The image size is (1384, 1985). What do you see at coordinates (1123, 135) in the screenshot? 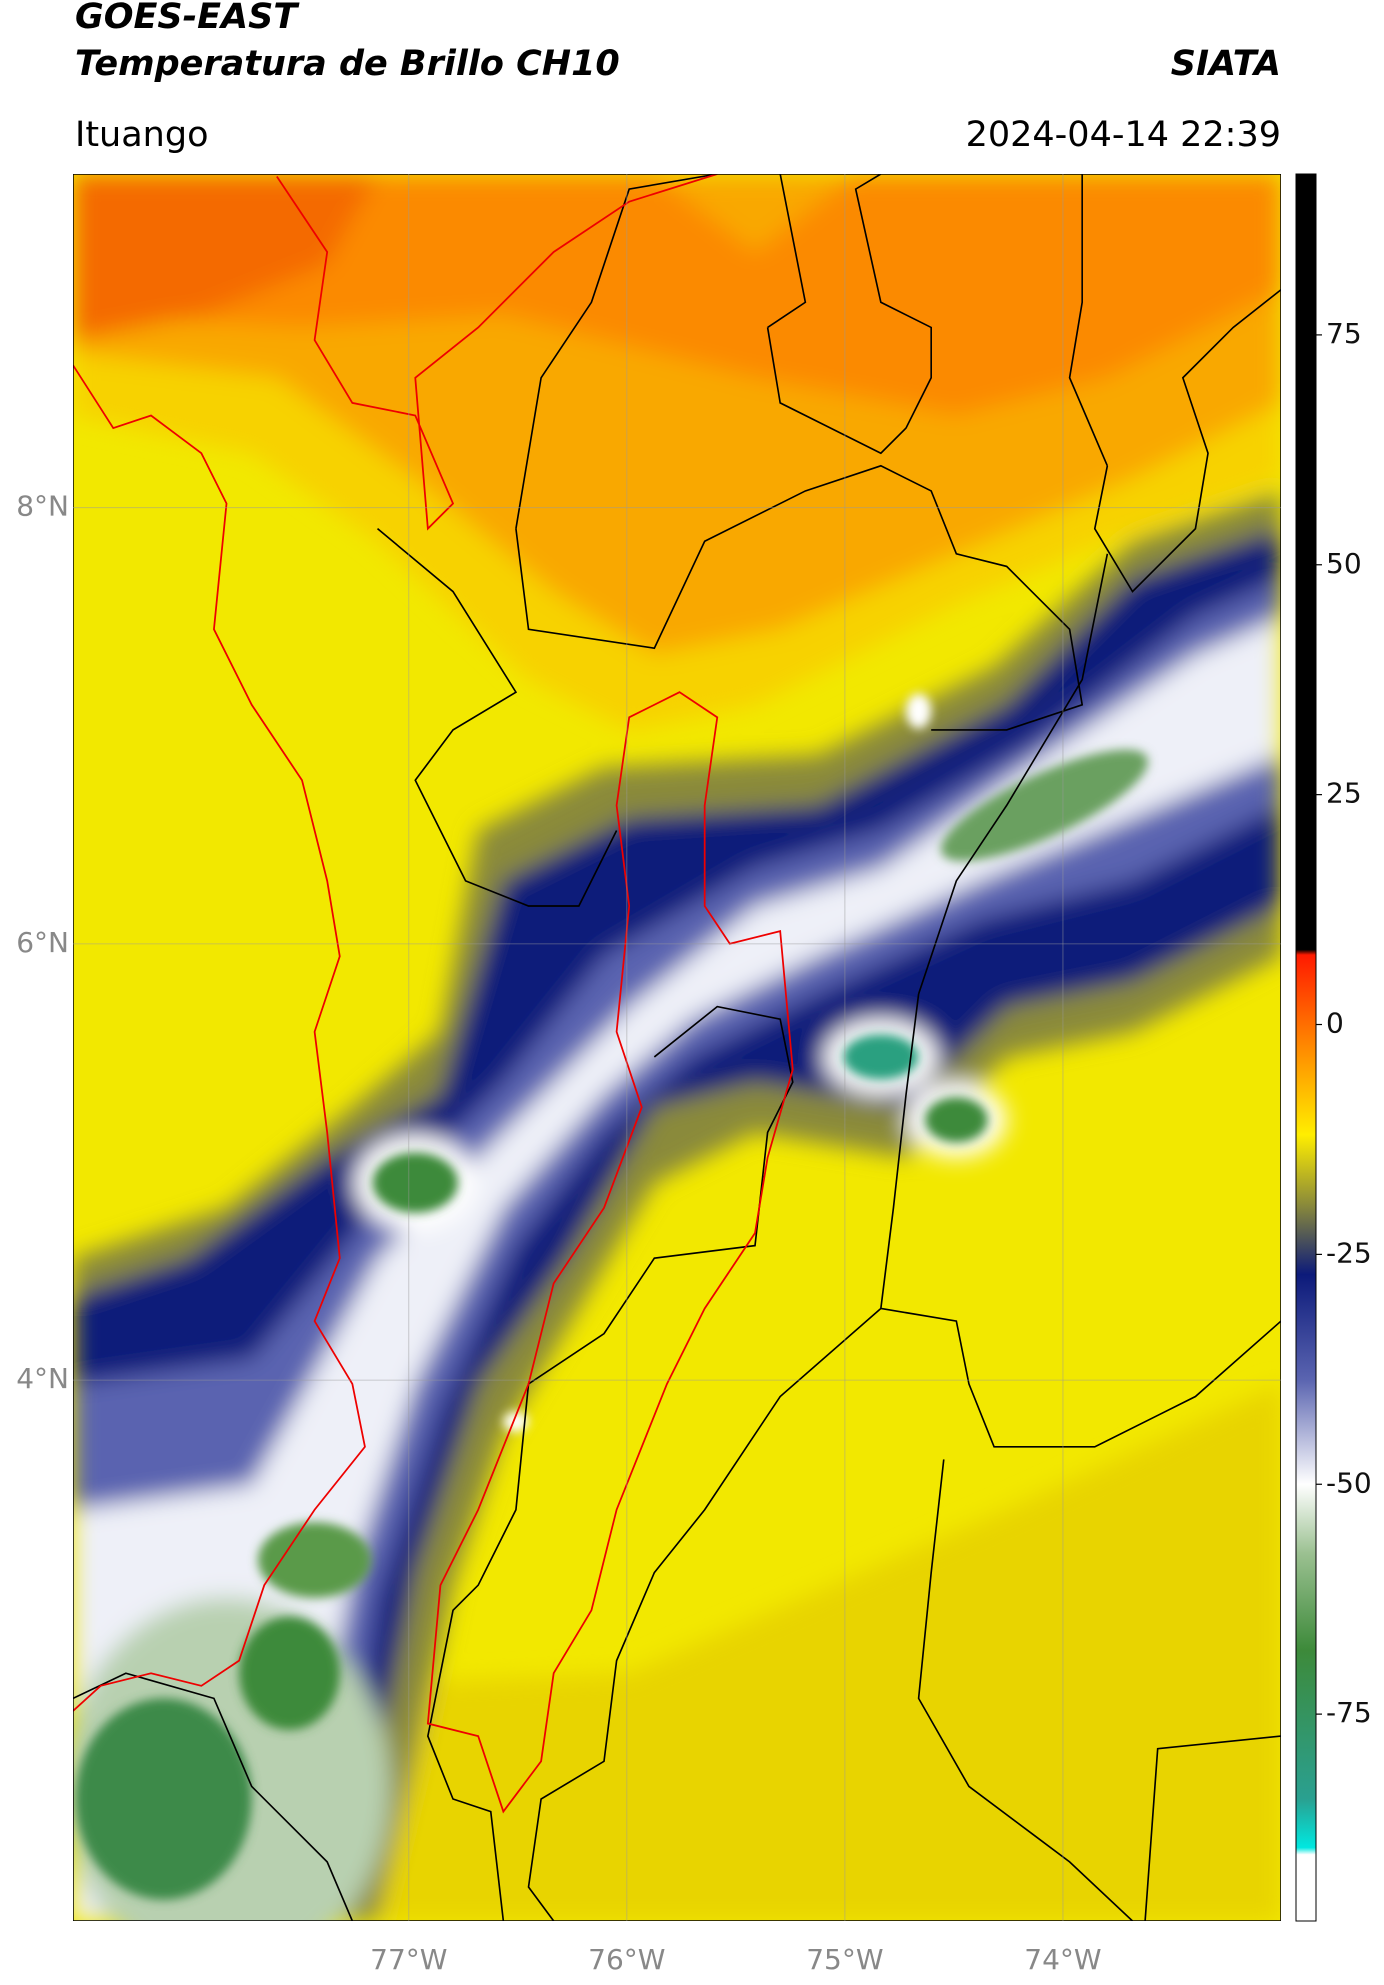
I see `datetime: 2024-04-14 22:39` at bounding box center [1123, 135].